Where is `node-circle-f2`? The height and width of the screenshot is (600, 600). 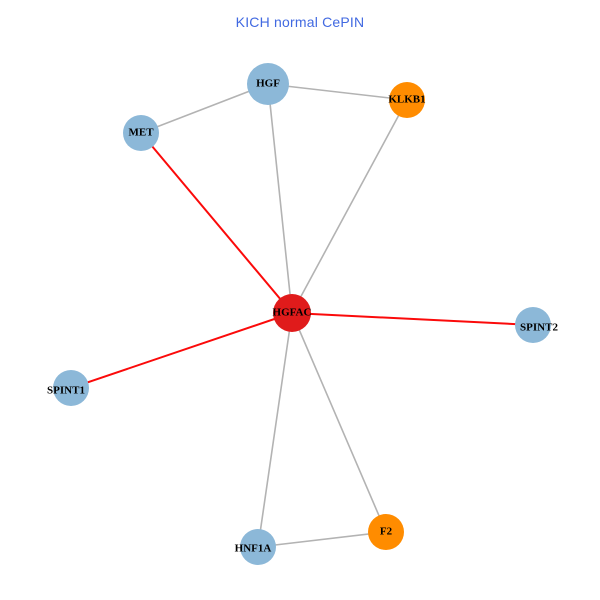
node-circle-f2 is located at coordinates (386, 532).